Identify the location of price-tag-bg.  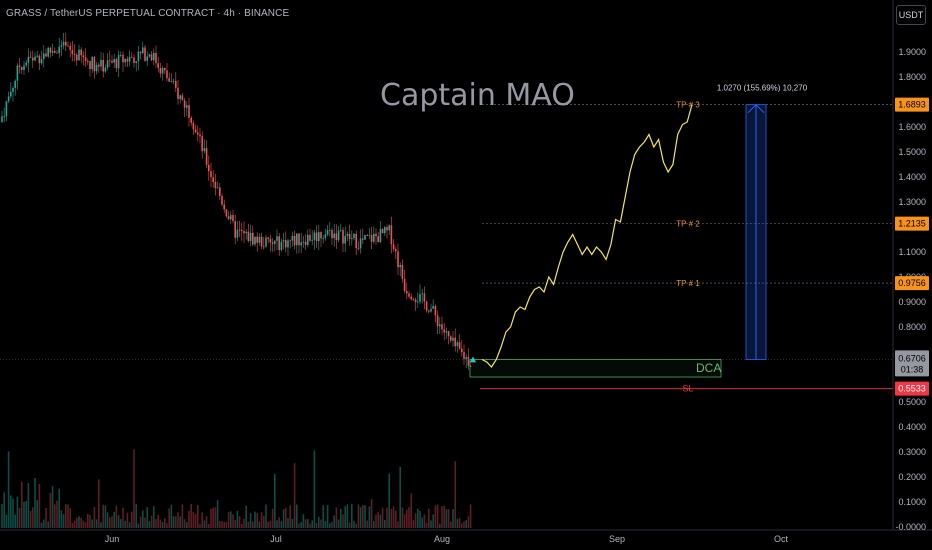
(912, 104).